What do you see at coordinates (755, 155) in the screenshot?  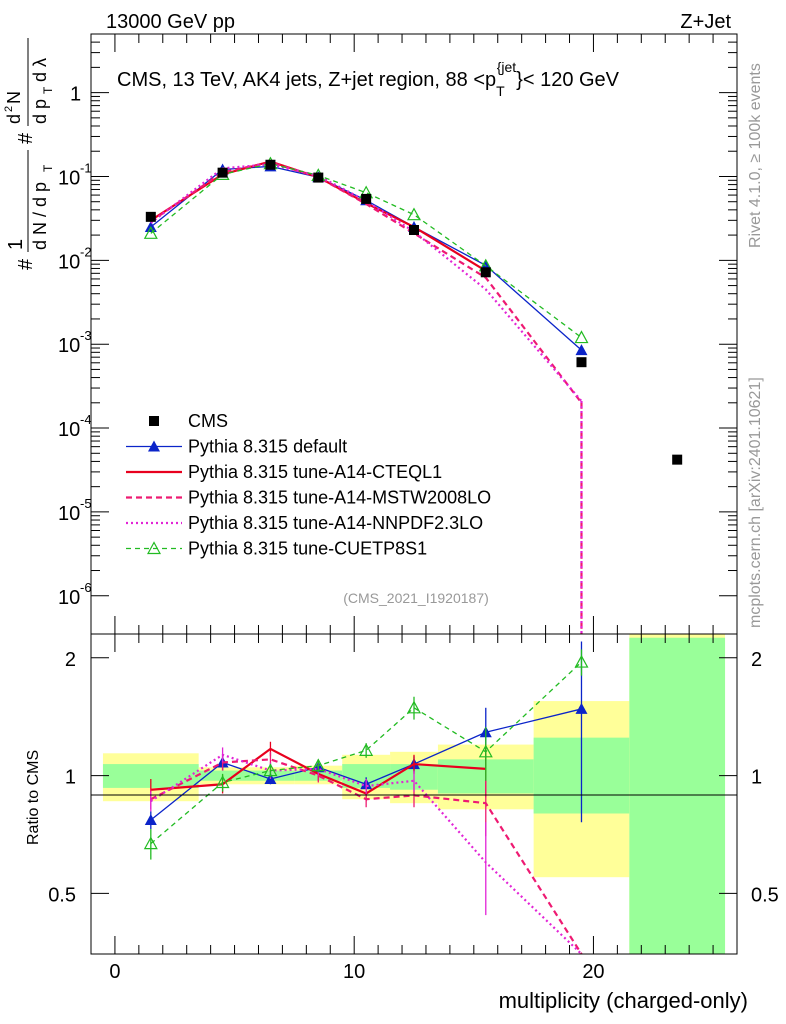 I see `rivet-note: Rivet 4.1.0, ≥ 100k events` at bounding box center [755, 155].